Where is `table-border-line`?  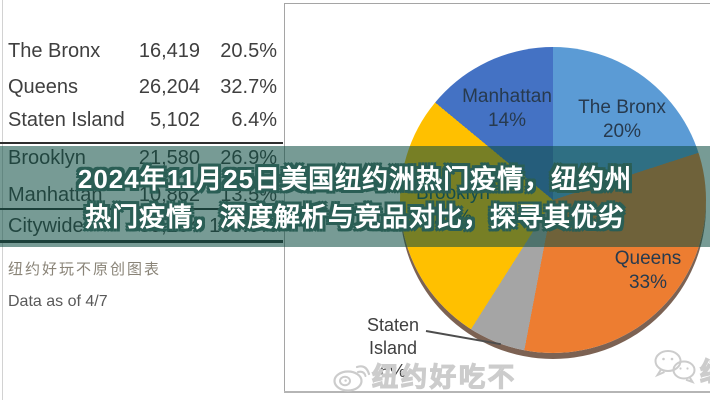 table-border-line is located at coordinates (141, 143).